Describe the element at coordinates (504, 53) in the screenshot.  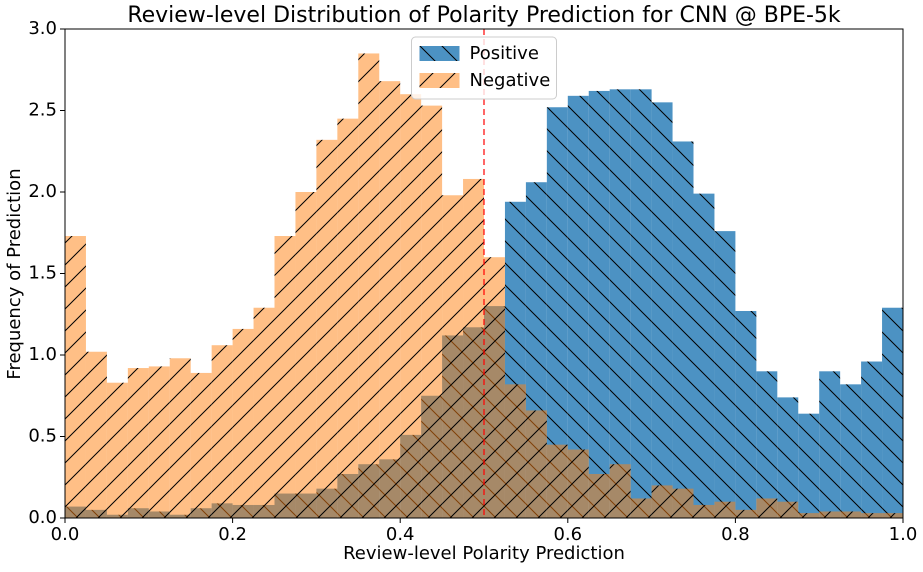
I see `legend-label: Positive` at that location.